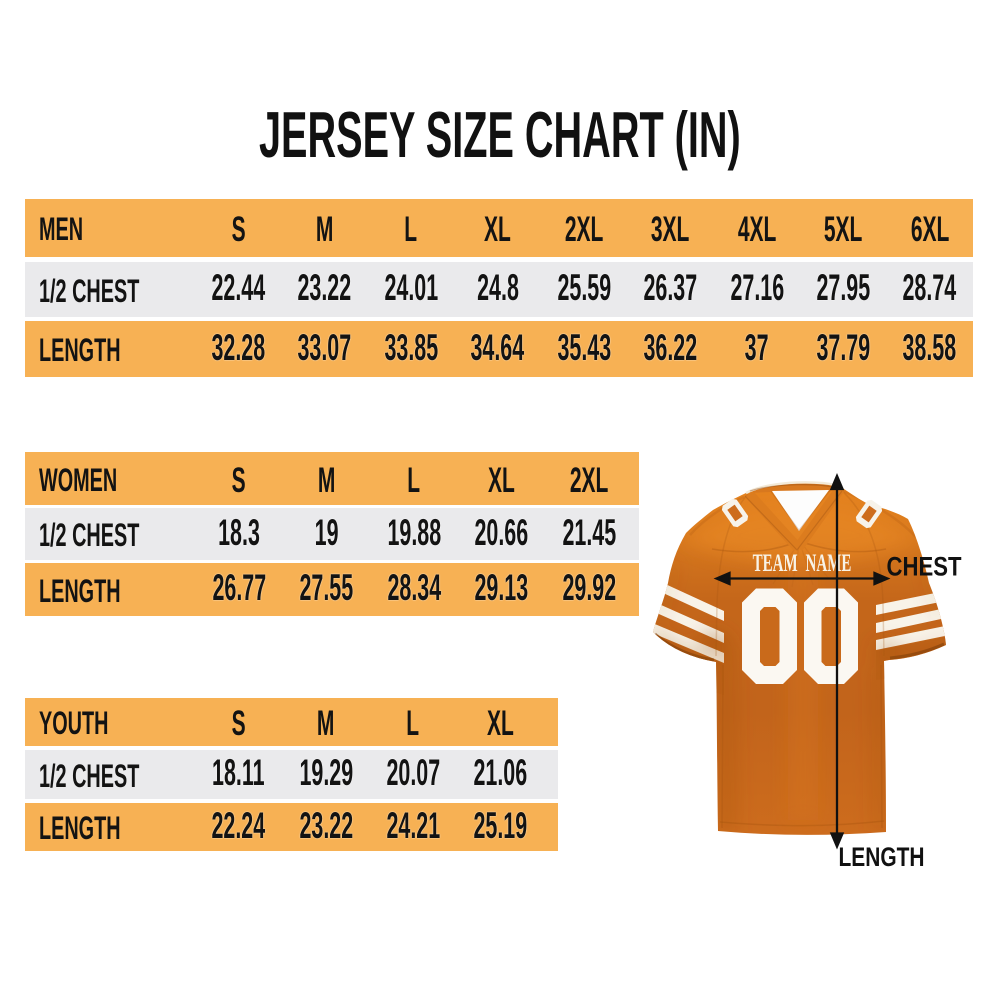 This screenshot has width=1000, height=1000. What do you see at coordinates (882, 858) in the screenshot?
I see `svg-text: LENGTH` at bounding box center [882, 858].